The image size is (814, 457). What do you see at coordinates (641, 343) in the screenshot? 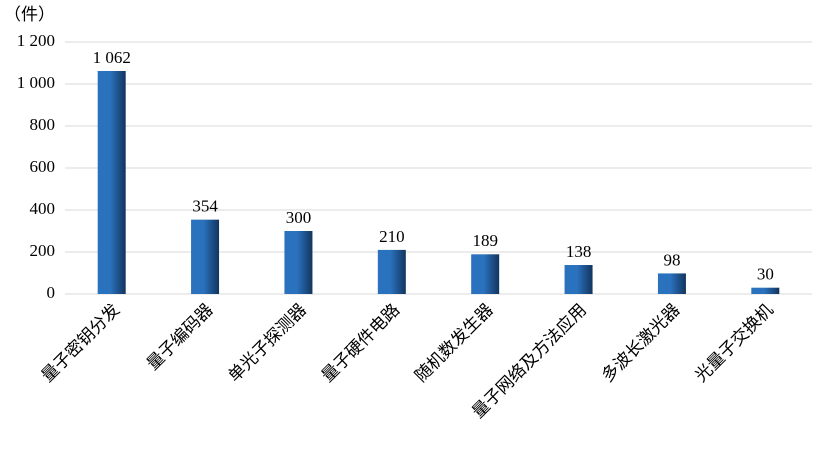
I see `x-tick-label: 多波长激光器` at bounding box center [641, 343].